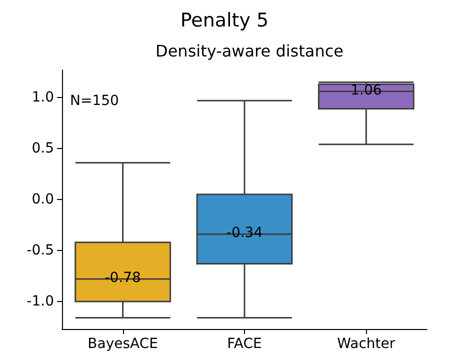 The height and width of the screenshot is (359, 449). Describe the element at coordinates (43, 148) in the screenshot. I see `y-tick-label: 0.5` at that location.